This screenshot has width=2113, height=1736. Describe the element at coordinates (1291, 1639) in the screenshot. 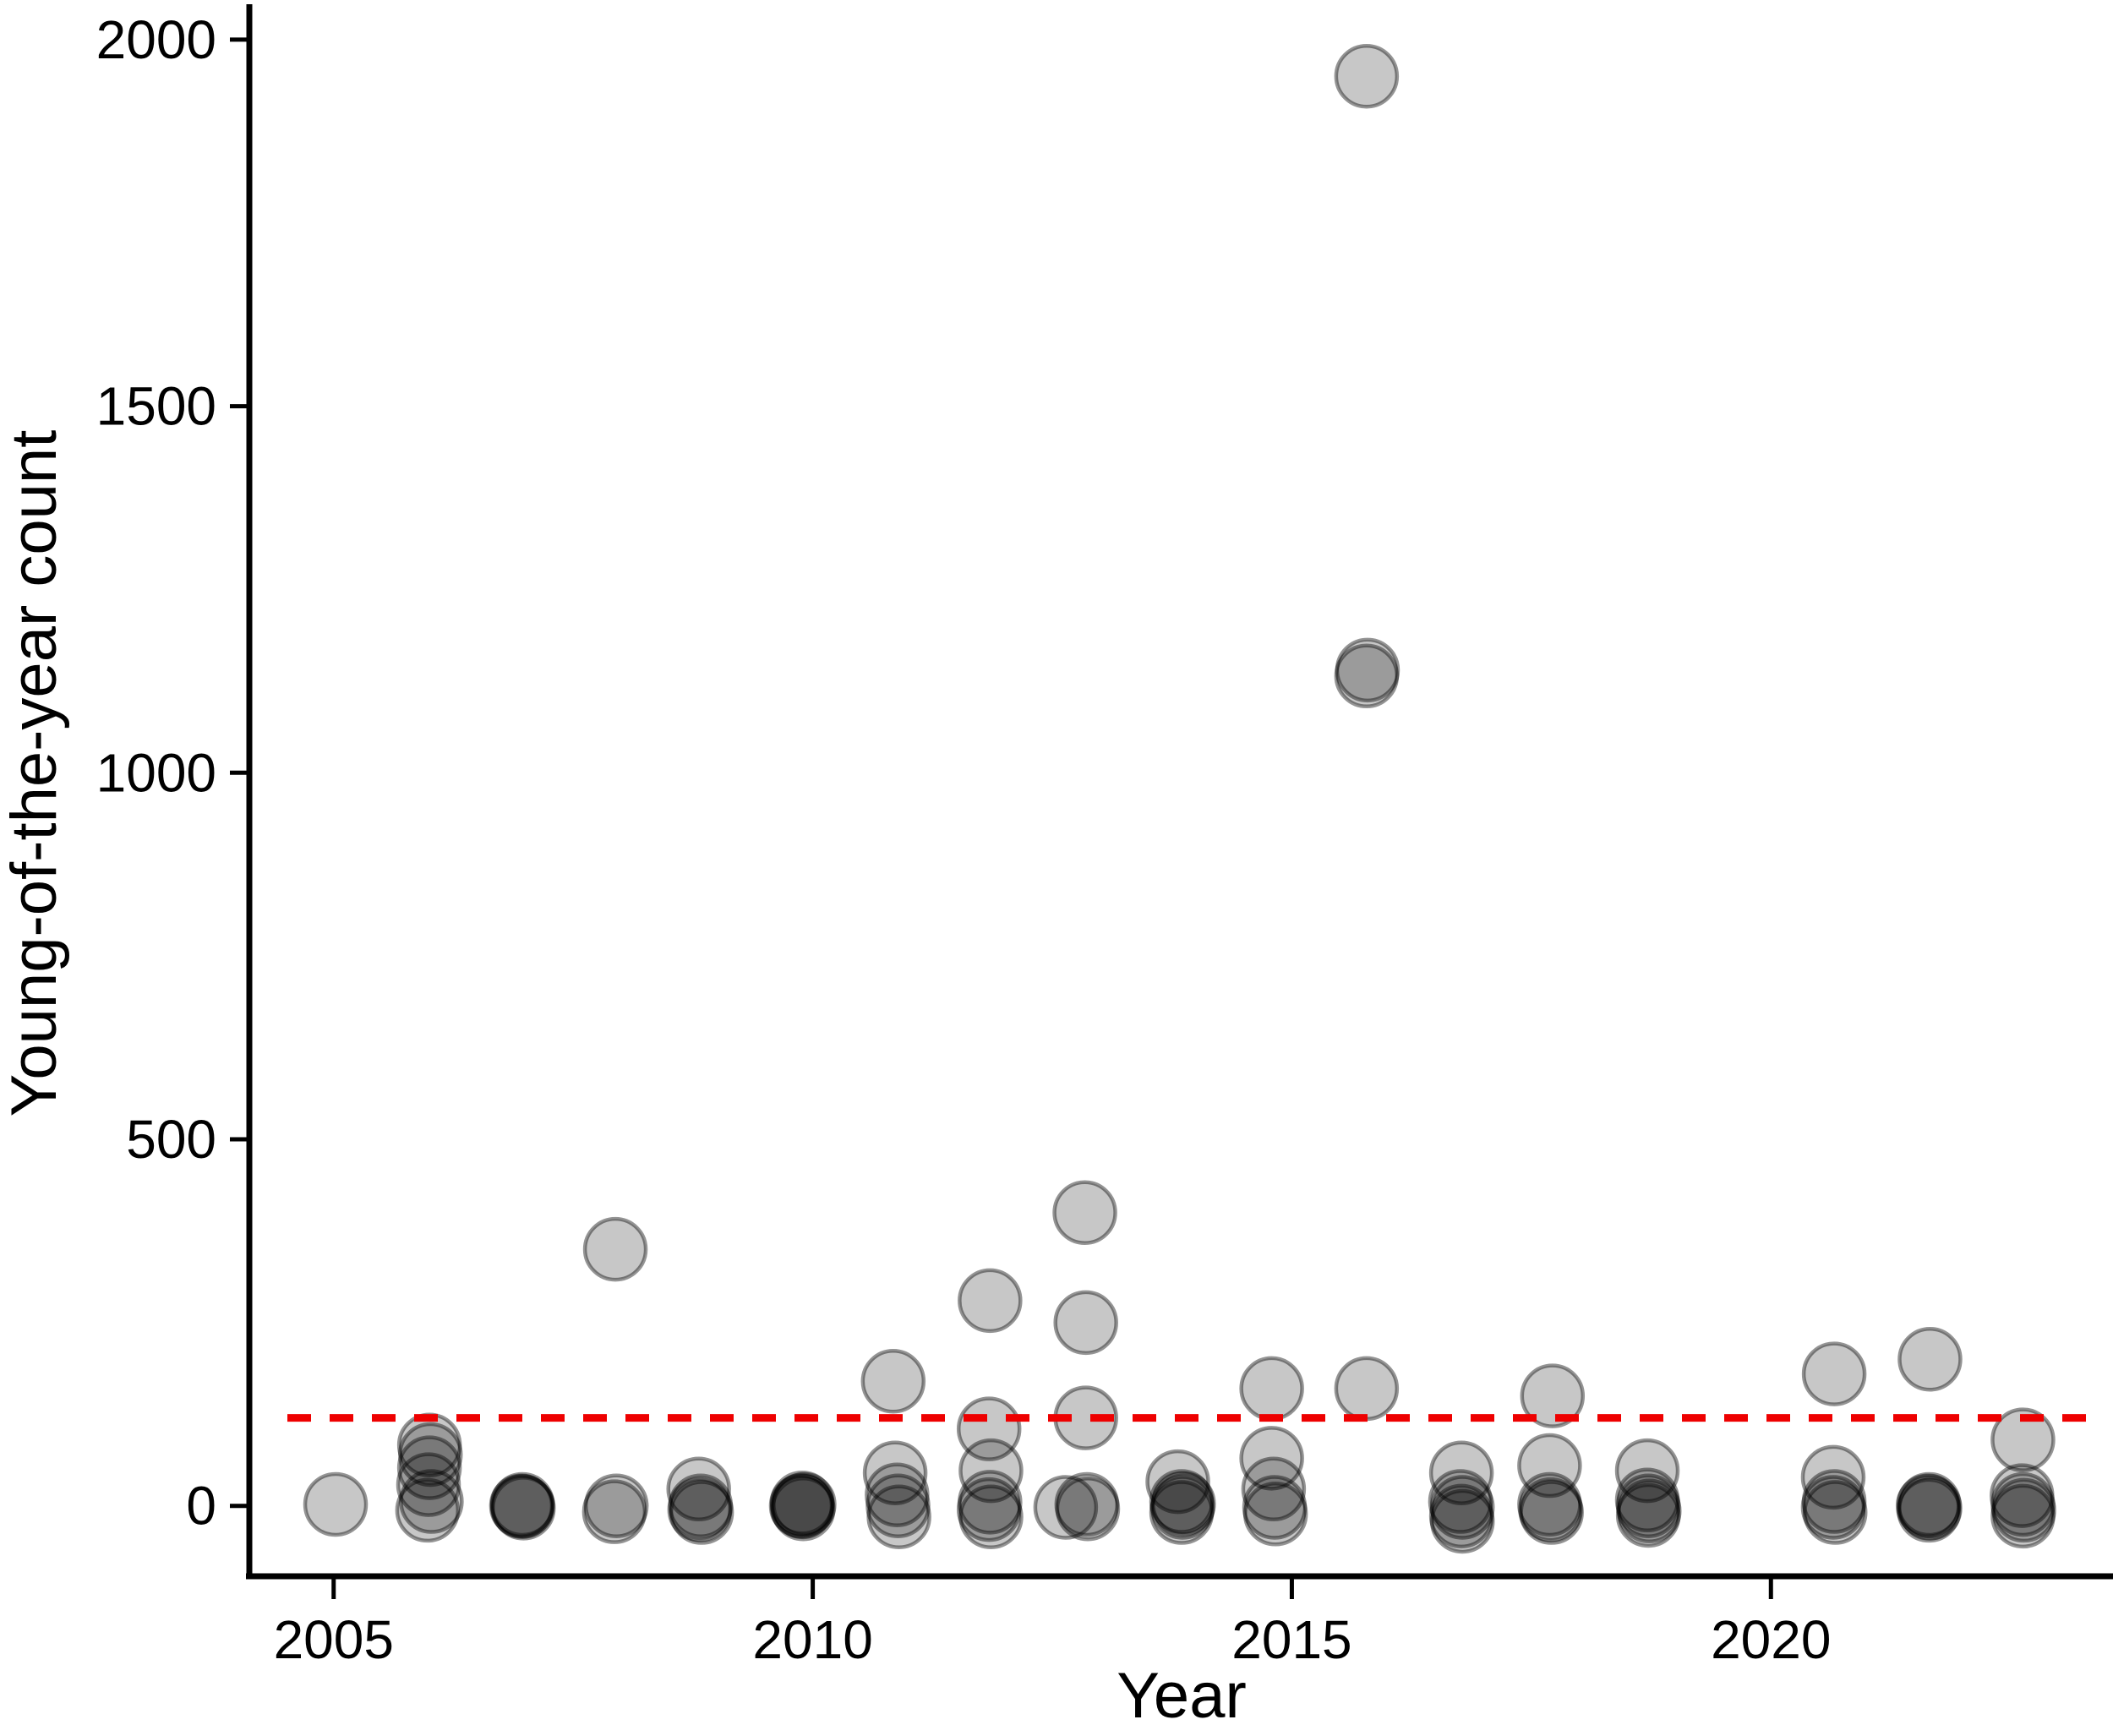

I see `x-tick-label: 2015` at that location.